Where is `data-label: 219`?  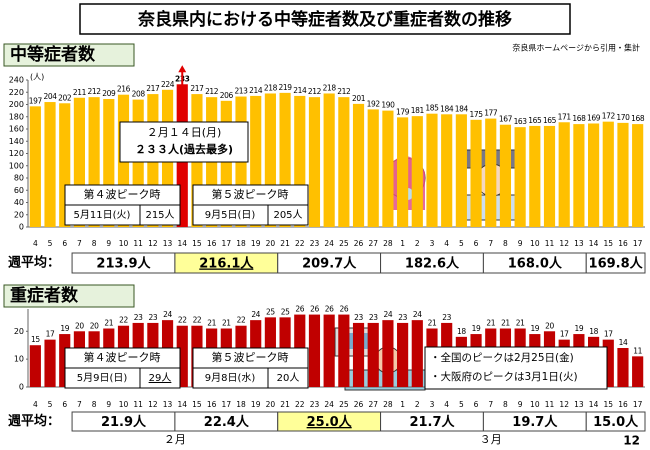 data-label: 219 is located at coordinates (286, 87).